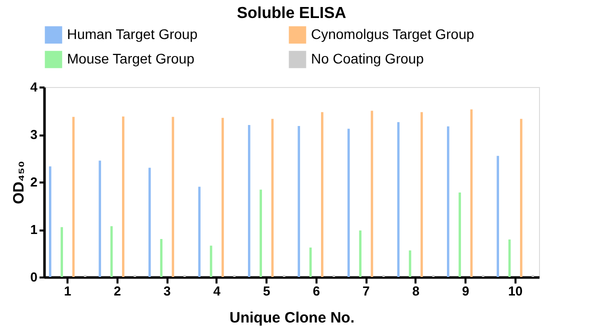  I want to click on legend-label: No Coating Group, so click(367, 58).